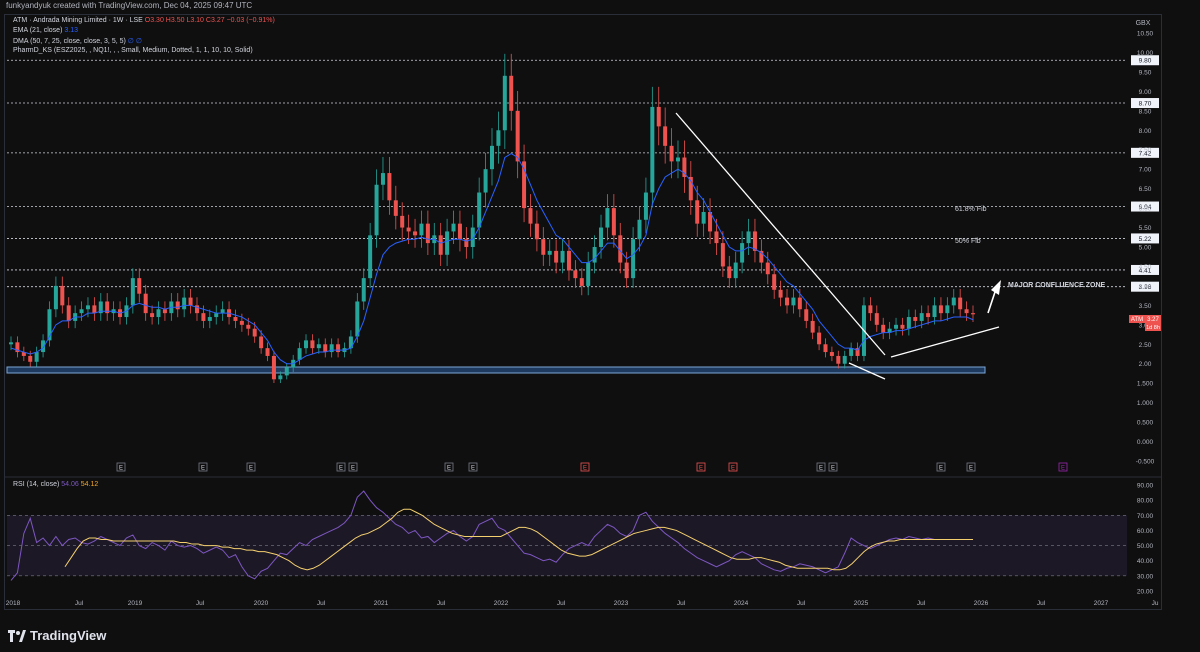  Describe the element at coordinates (1145, 209) in the screenshot. I see `price-tick: 6.00` at that location.